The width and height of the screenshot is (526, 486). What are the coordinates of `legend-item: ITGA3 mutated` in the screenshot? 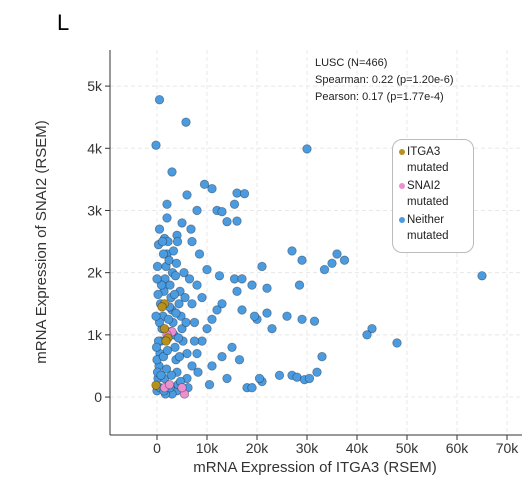 It's located at (434, 160).